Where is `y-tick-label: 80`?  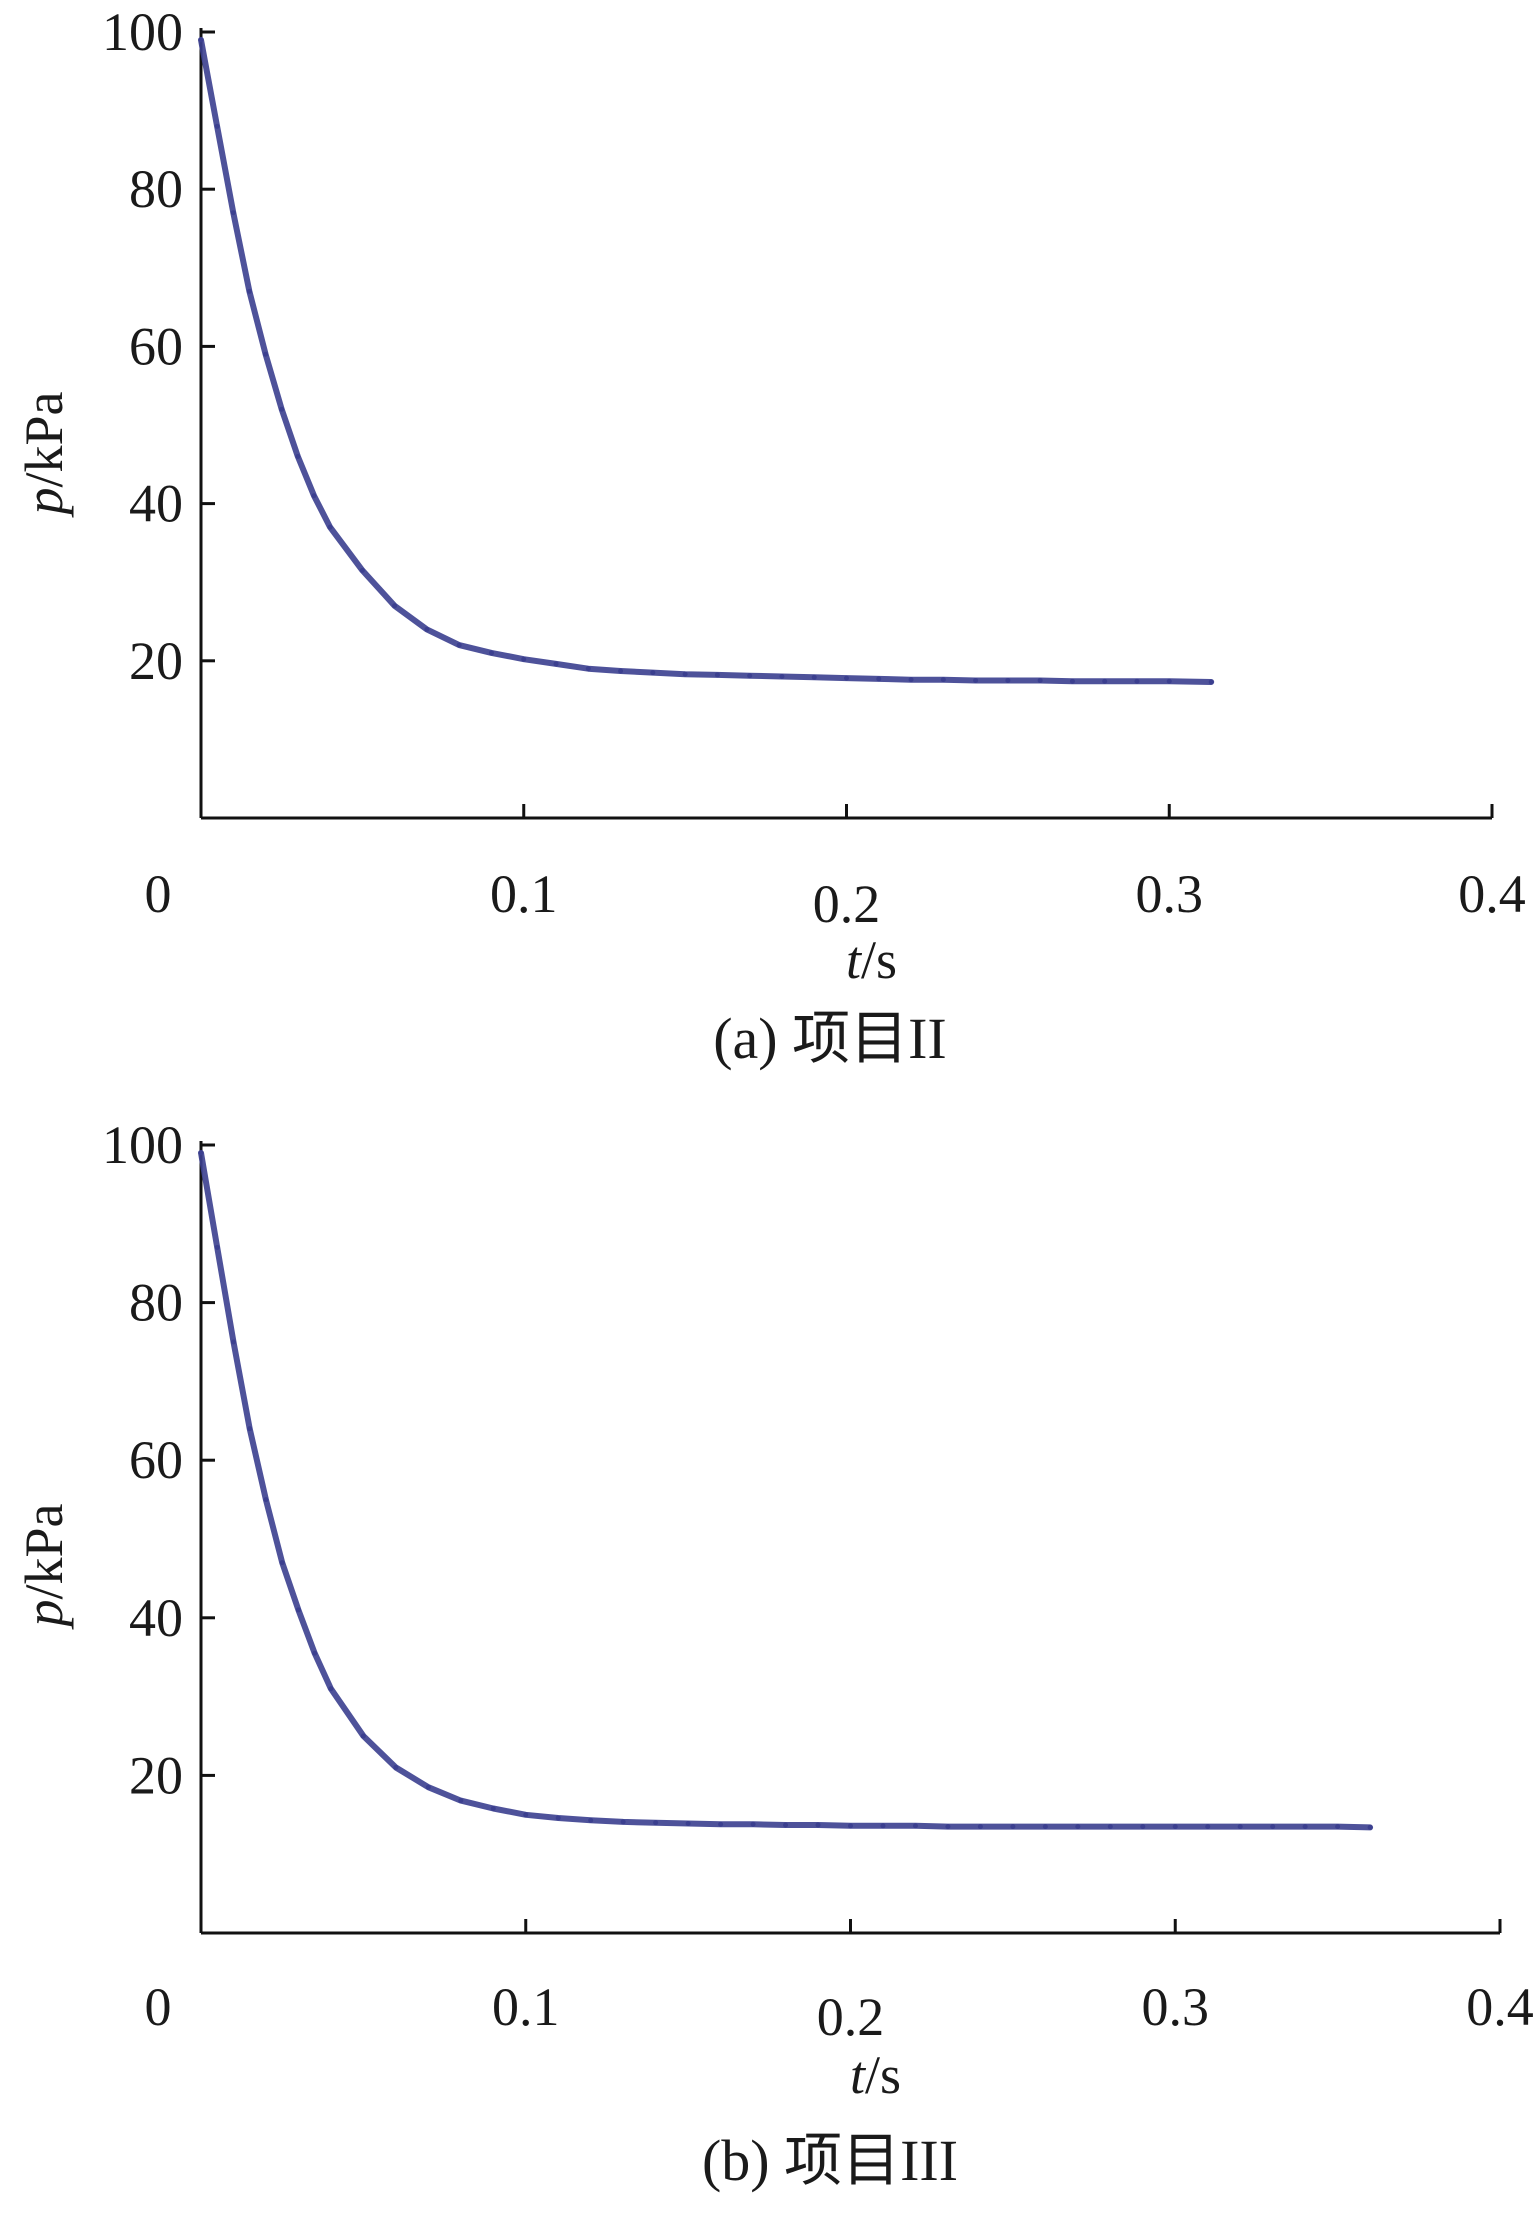
y-tick-label: 80 is located at coordinates (156, 189).